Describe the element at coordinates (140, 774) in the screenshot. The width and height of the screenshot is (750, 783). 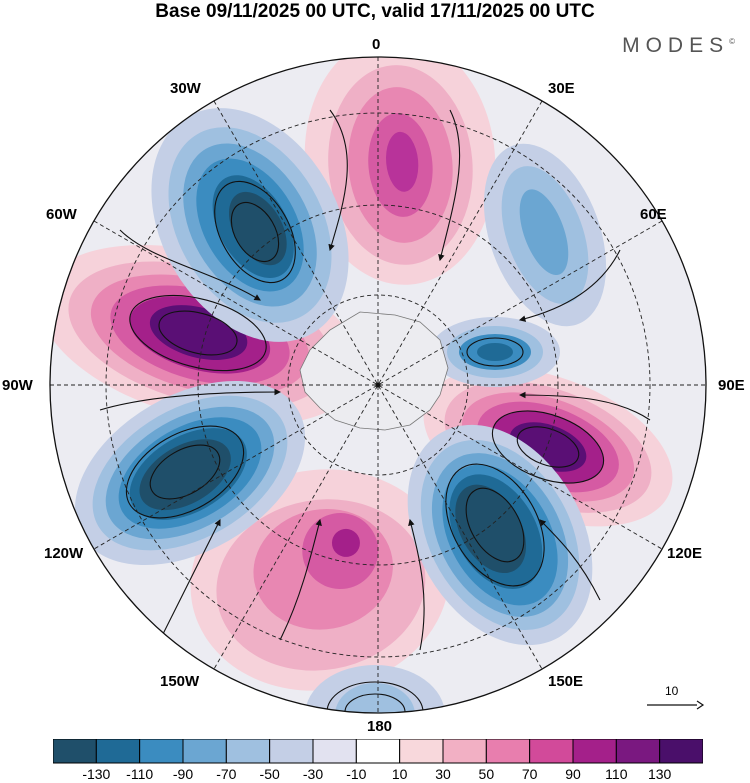
I see `colorbar-tick: -110` at that location.